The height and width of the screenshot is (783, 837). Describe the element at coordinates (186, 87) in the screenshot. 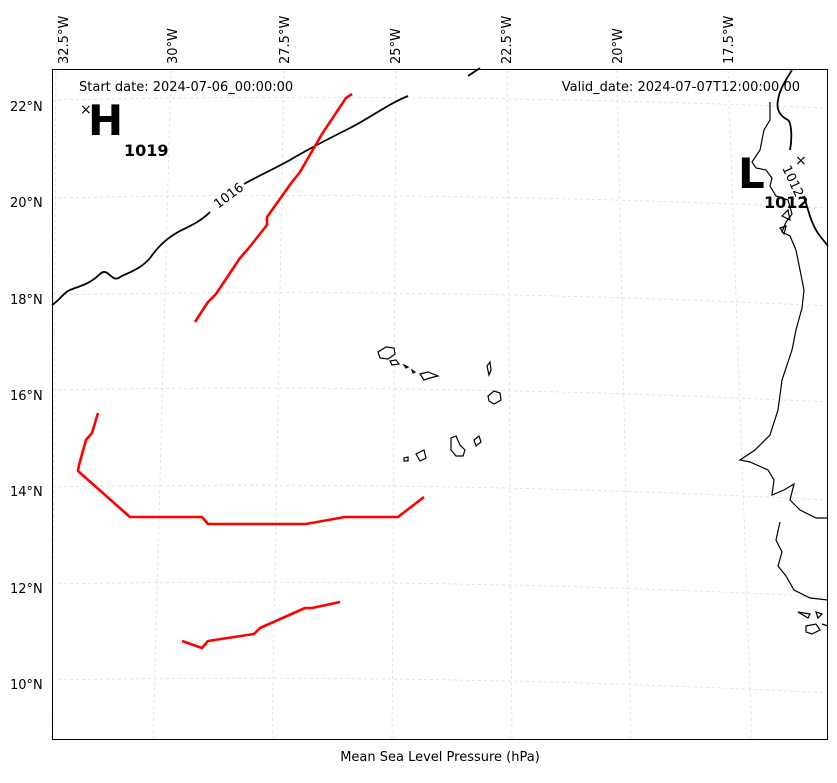

I see `start-date: Start date: 2024-07-06_00:00:00` at that location.